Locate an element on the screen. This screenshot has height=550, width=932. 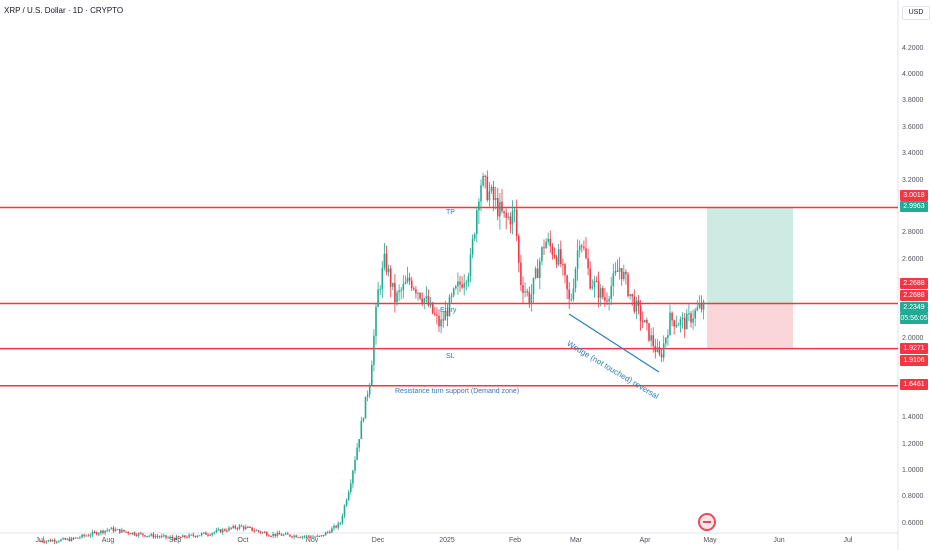
price-tick: 2.0000 is located at coordinates (913, 338).